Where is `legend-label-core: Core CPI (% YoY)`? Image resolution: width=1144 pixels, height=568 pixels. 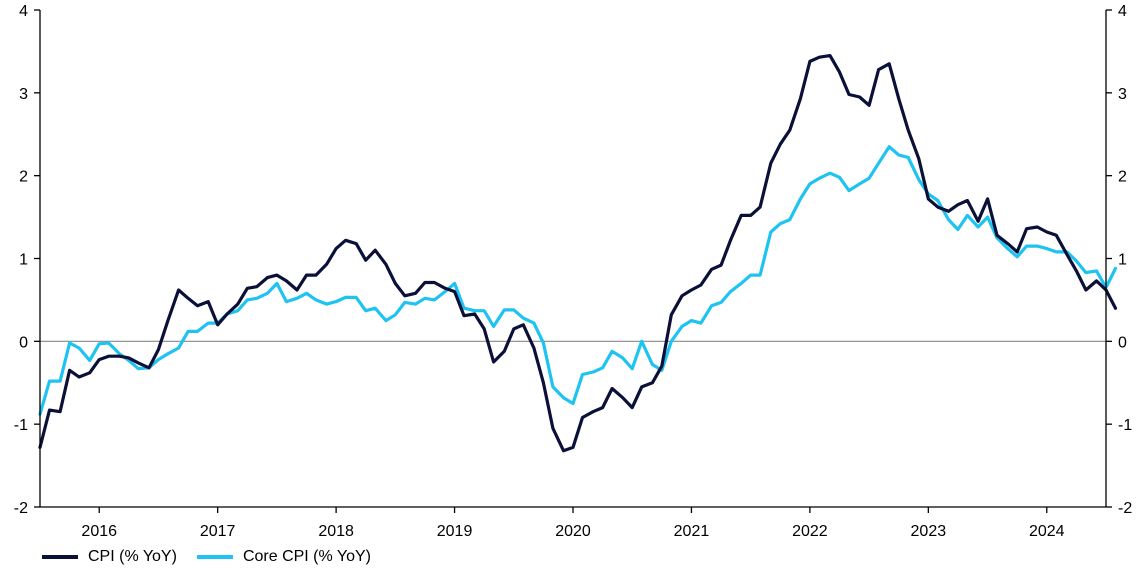 legend-label-core: Core CPI (% YoY) is located at coordinates (306, 556).